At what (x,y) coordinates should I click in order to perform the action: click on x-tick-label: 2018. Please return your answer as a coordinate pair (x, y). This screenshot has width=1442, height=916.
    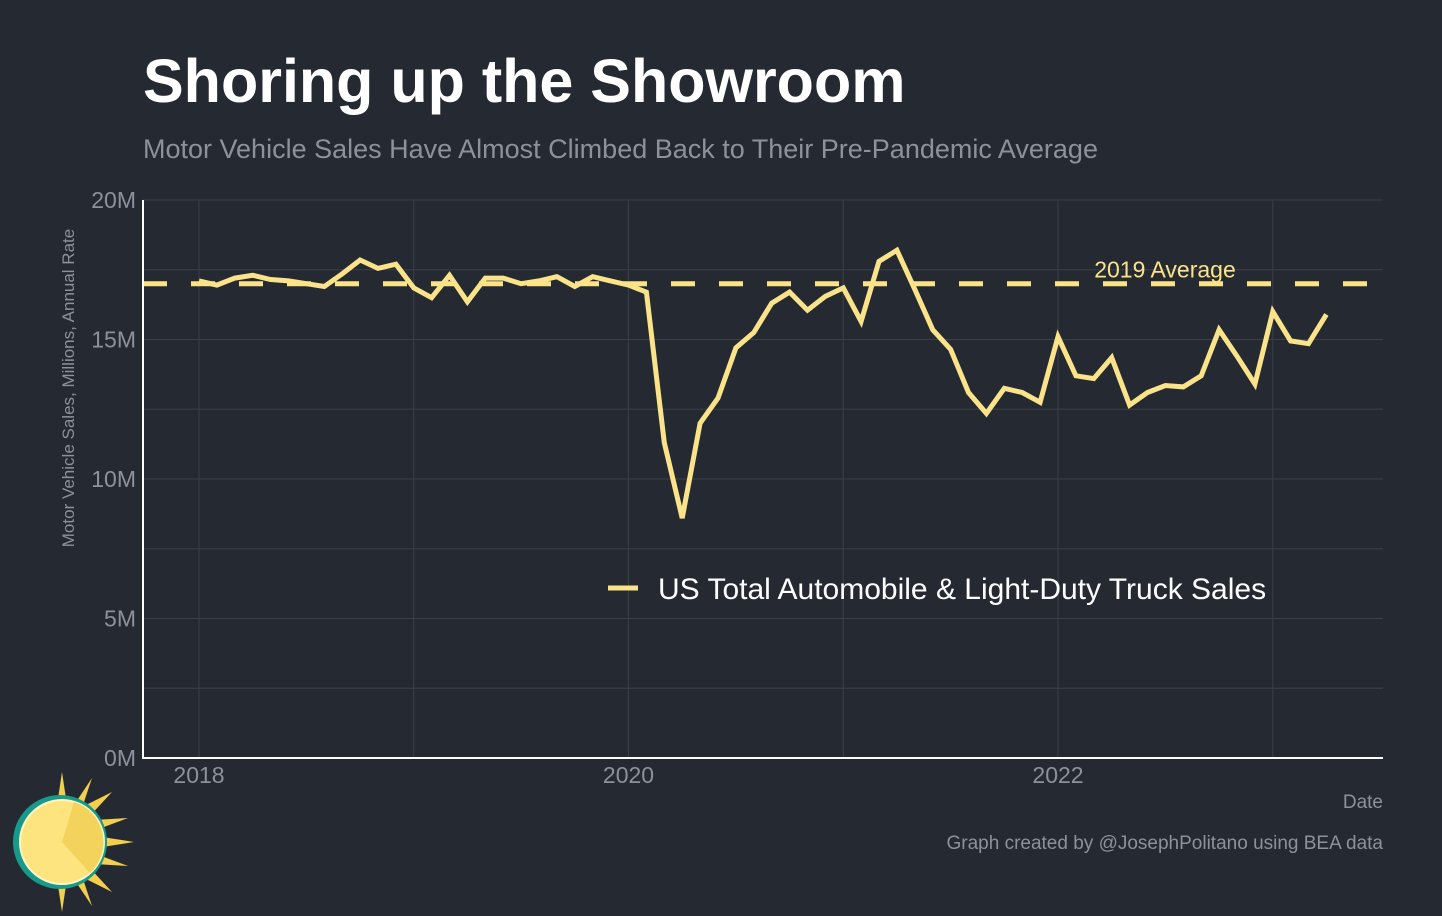
    Looking at the image, I should click on (198, 775).